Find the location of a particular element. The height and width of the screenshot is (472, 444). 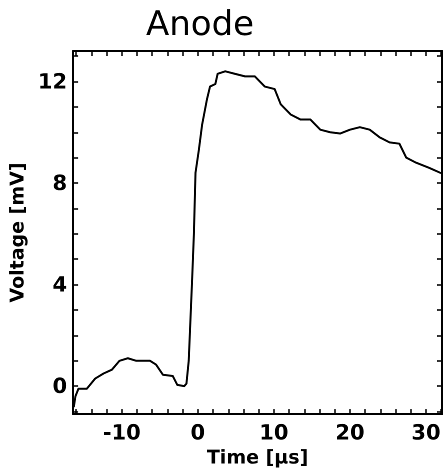

y-tick-label: 4 is located at coordinates (60, 284).